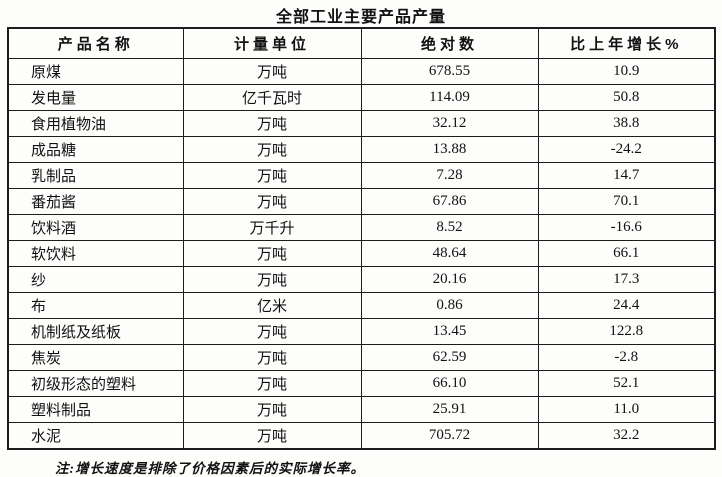 Image resolution: width=722 pixels, height=477 pixels. What do you see at coordinates (95, 43) in the screenshot?
I see `col-header-product-name: 产品名称` at bounding box center [95, 43].